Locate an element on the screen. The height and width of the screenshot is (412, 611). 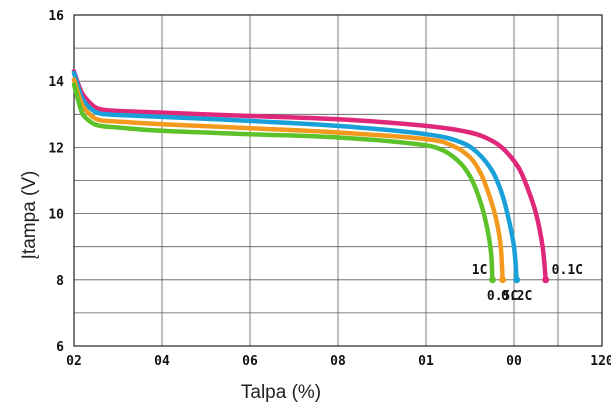
x-axis-title: Talpa (%) is located at coordinates (281, 392).